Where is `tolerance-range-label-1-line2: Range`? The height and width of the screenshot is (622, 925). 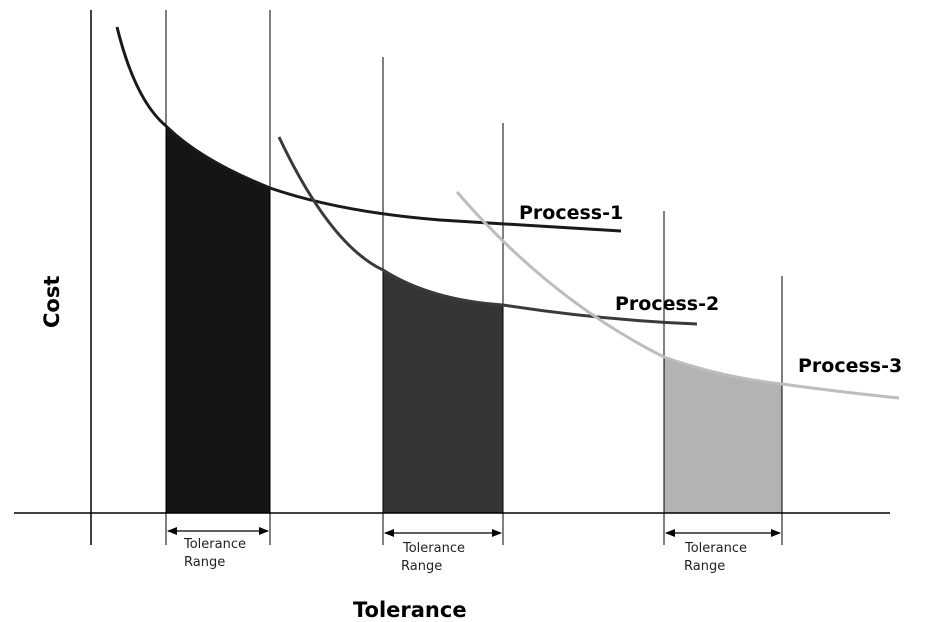 tolerance-range-label-1-line2: Range is located at coordinates (204, 562).